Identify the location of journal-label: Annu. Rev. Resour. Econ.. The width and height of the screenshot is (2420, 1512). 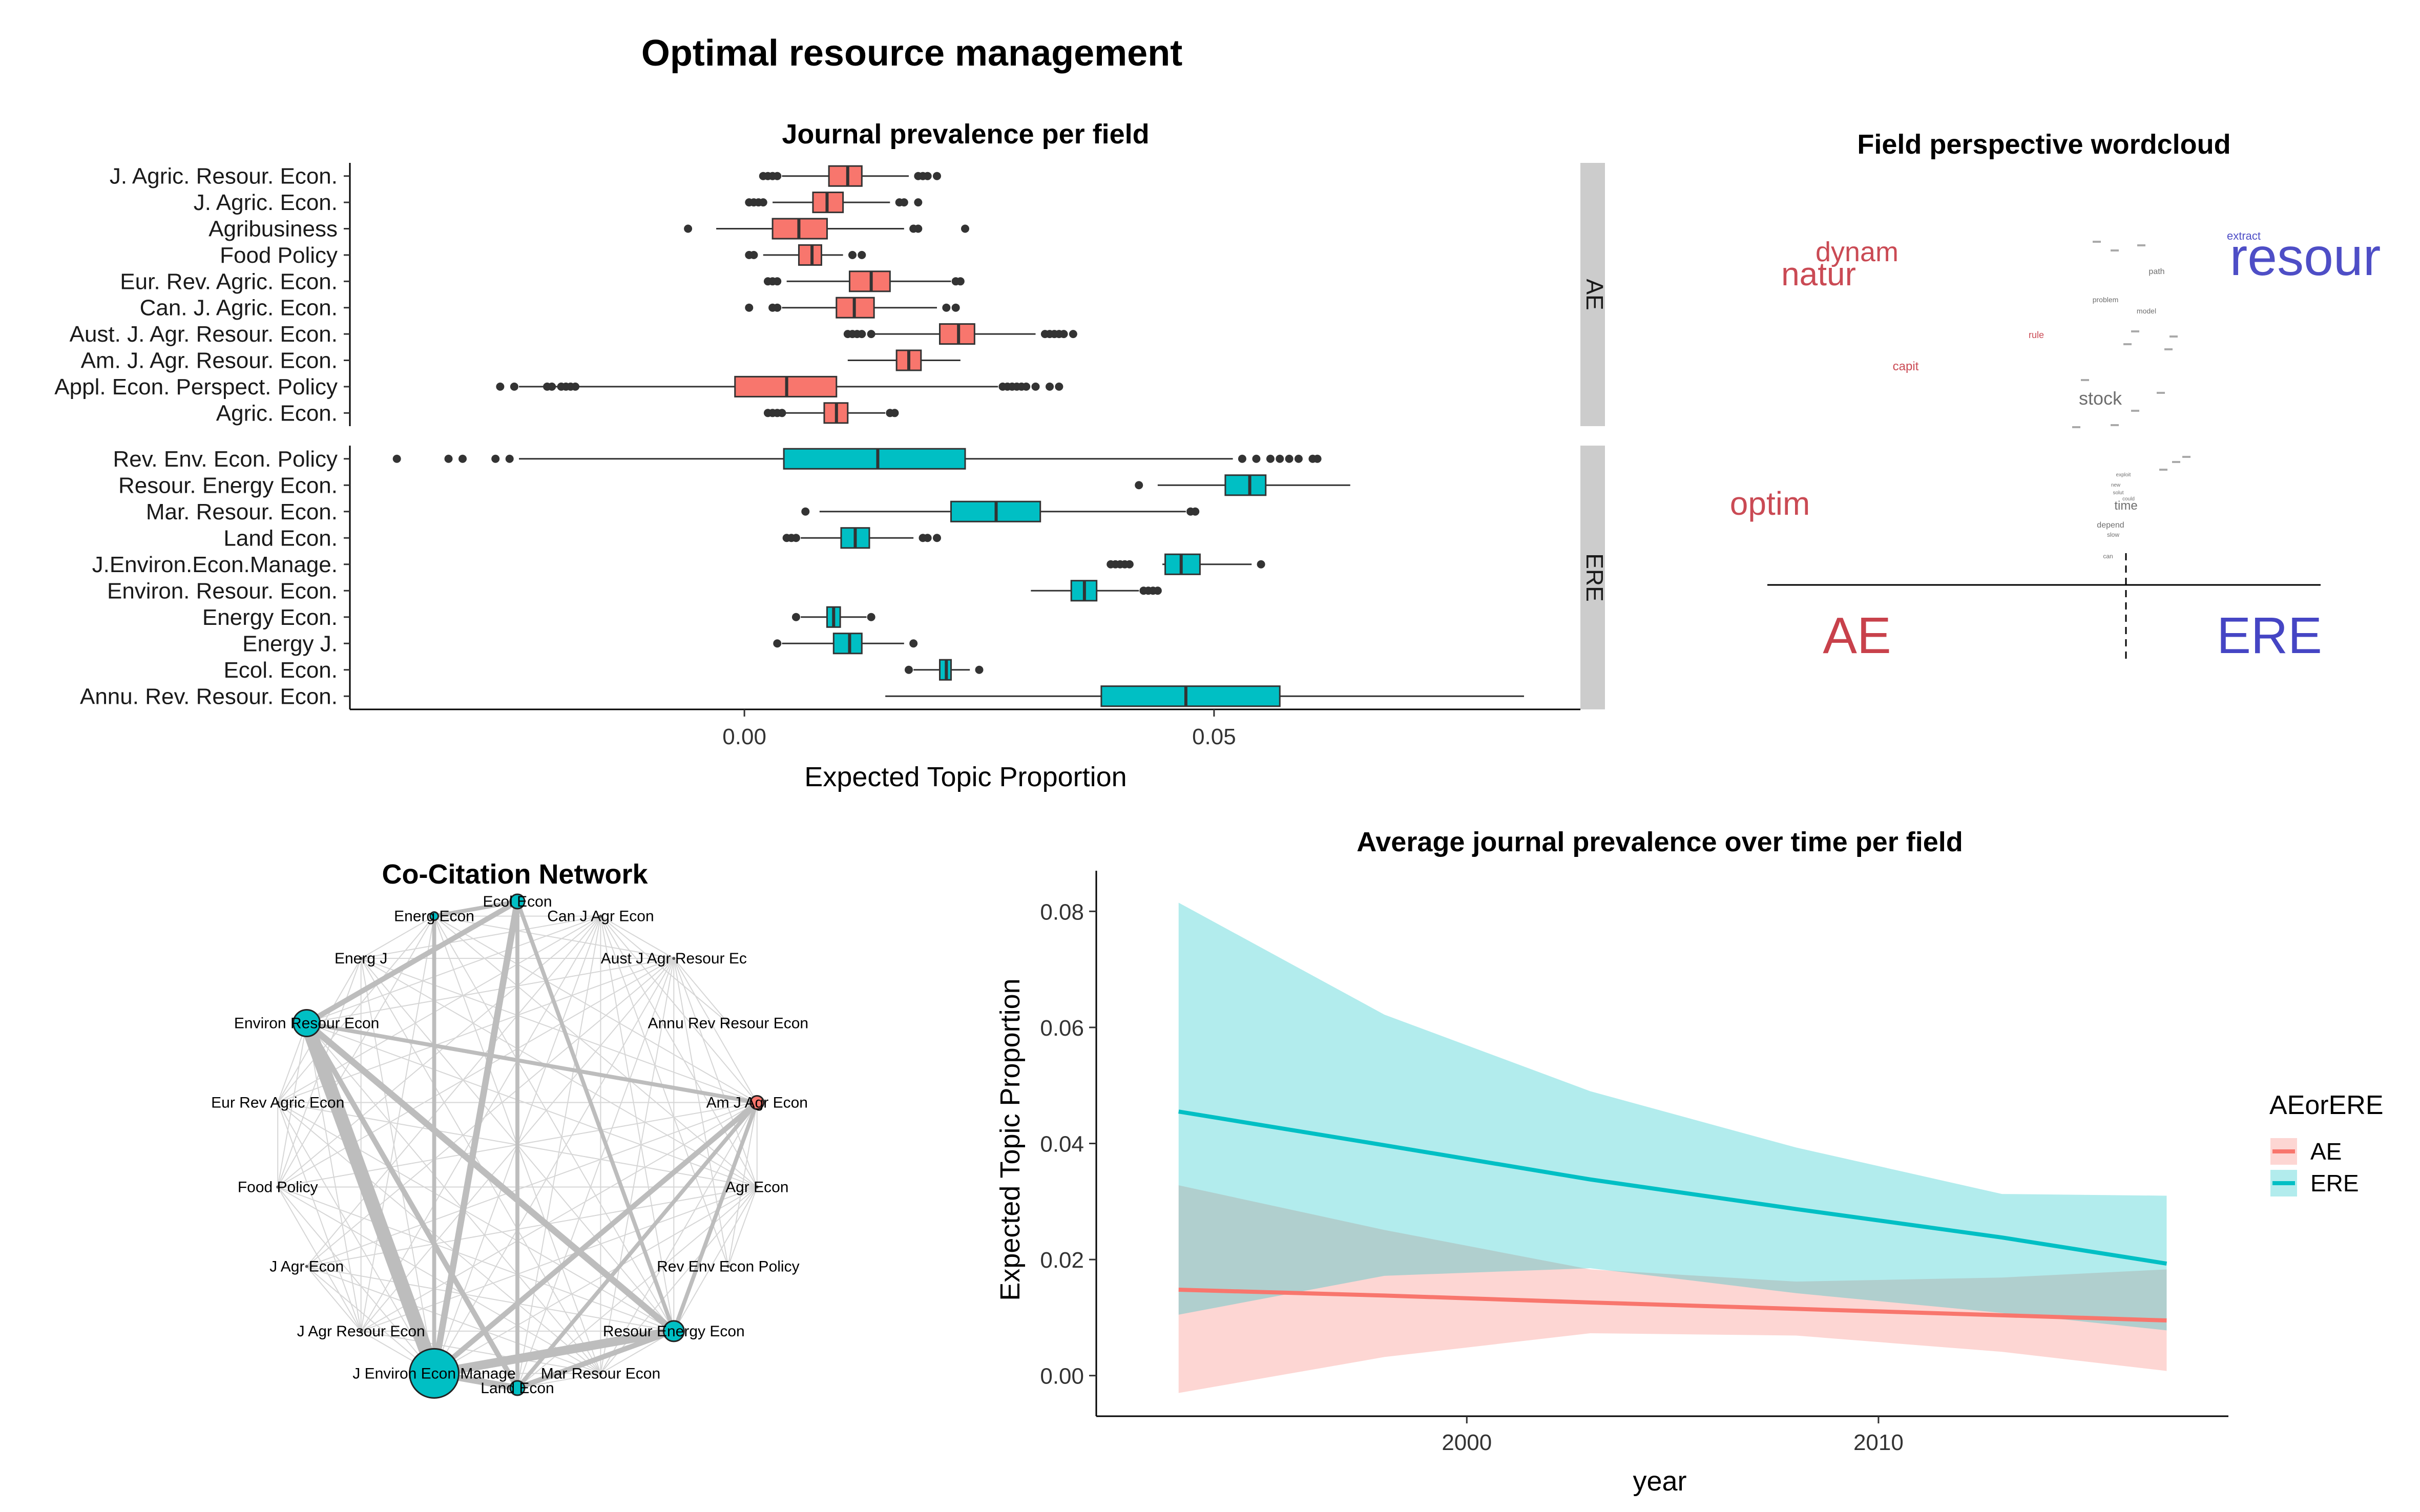
(209, 696).